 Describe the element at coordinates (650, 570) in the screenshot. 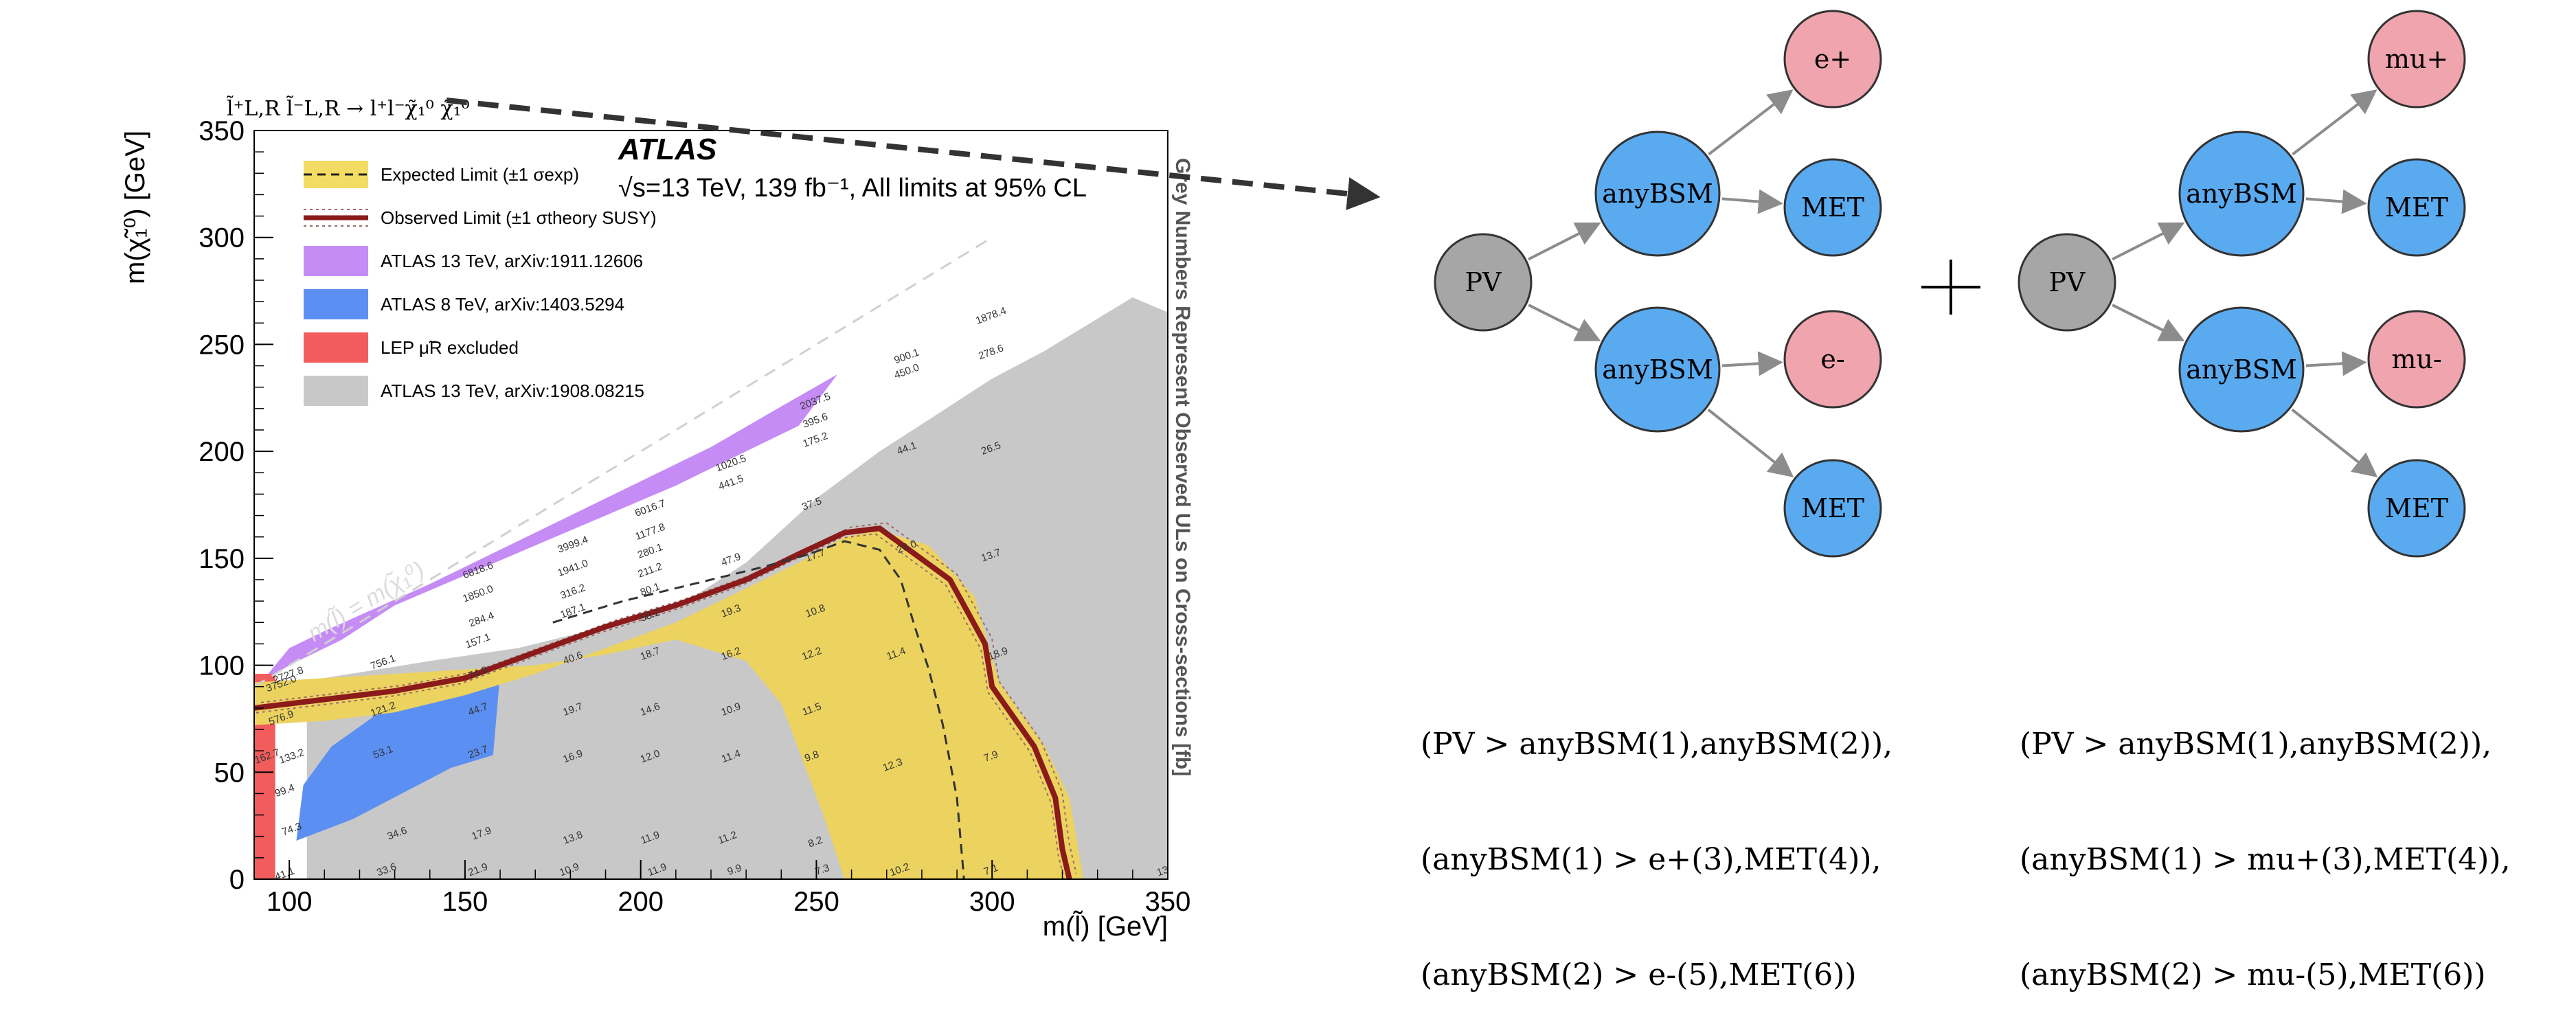

I see `cross-section-value: 211.2` at that location.